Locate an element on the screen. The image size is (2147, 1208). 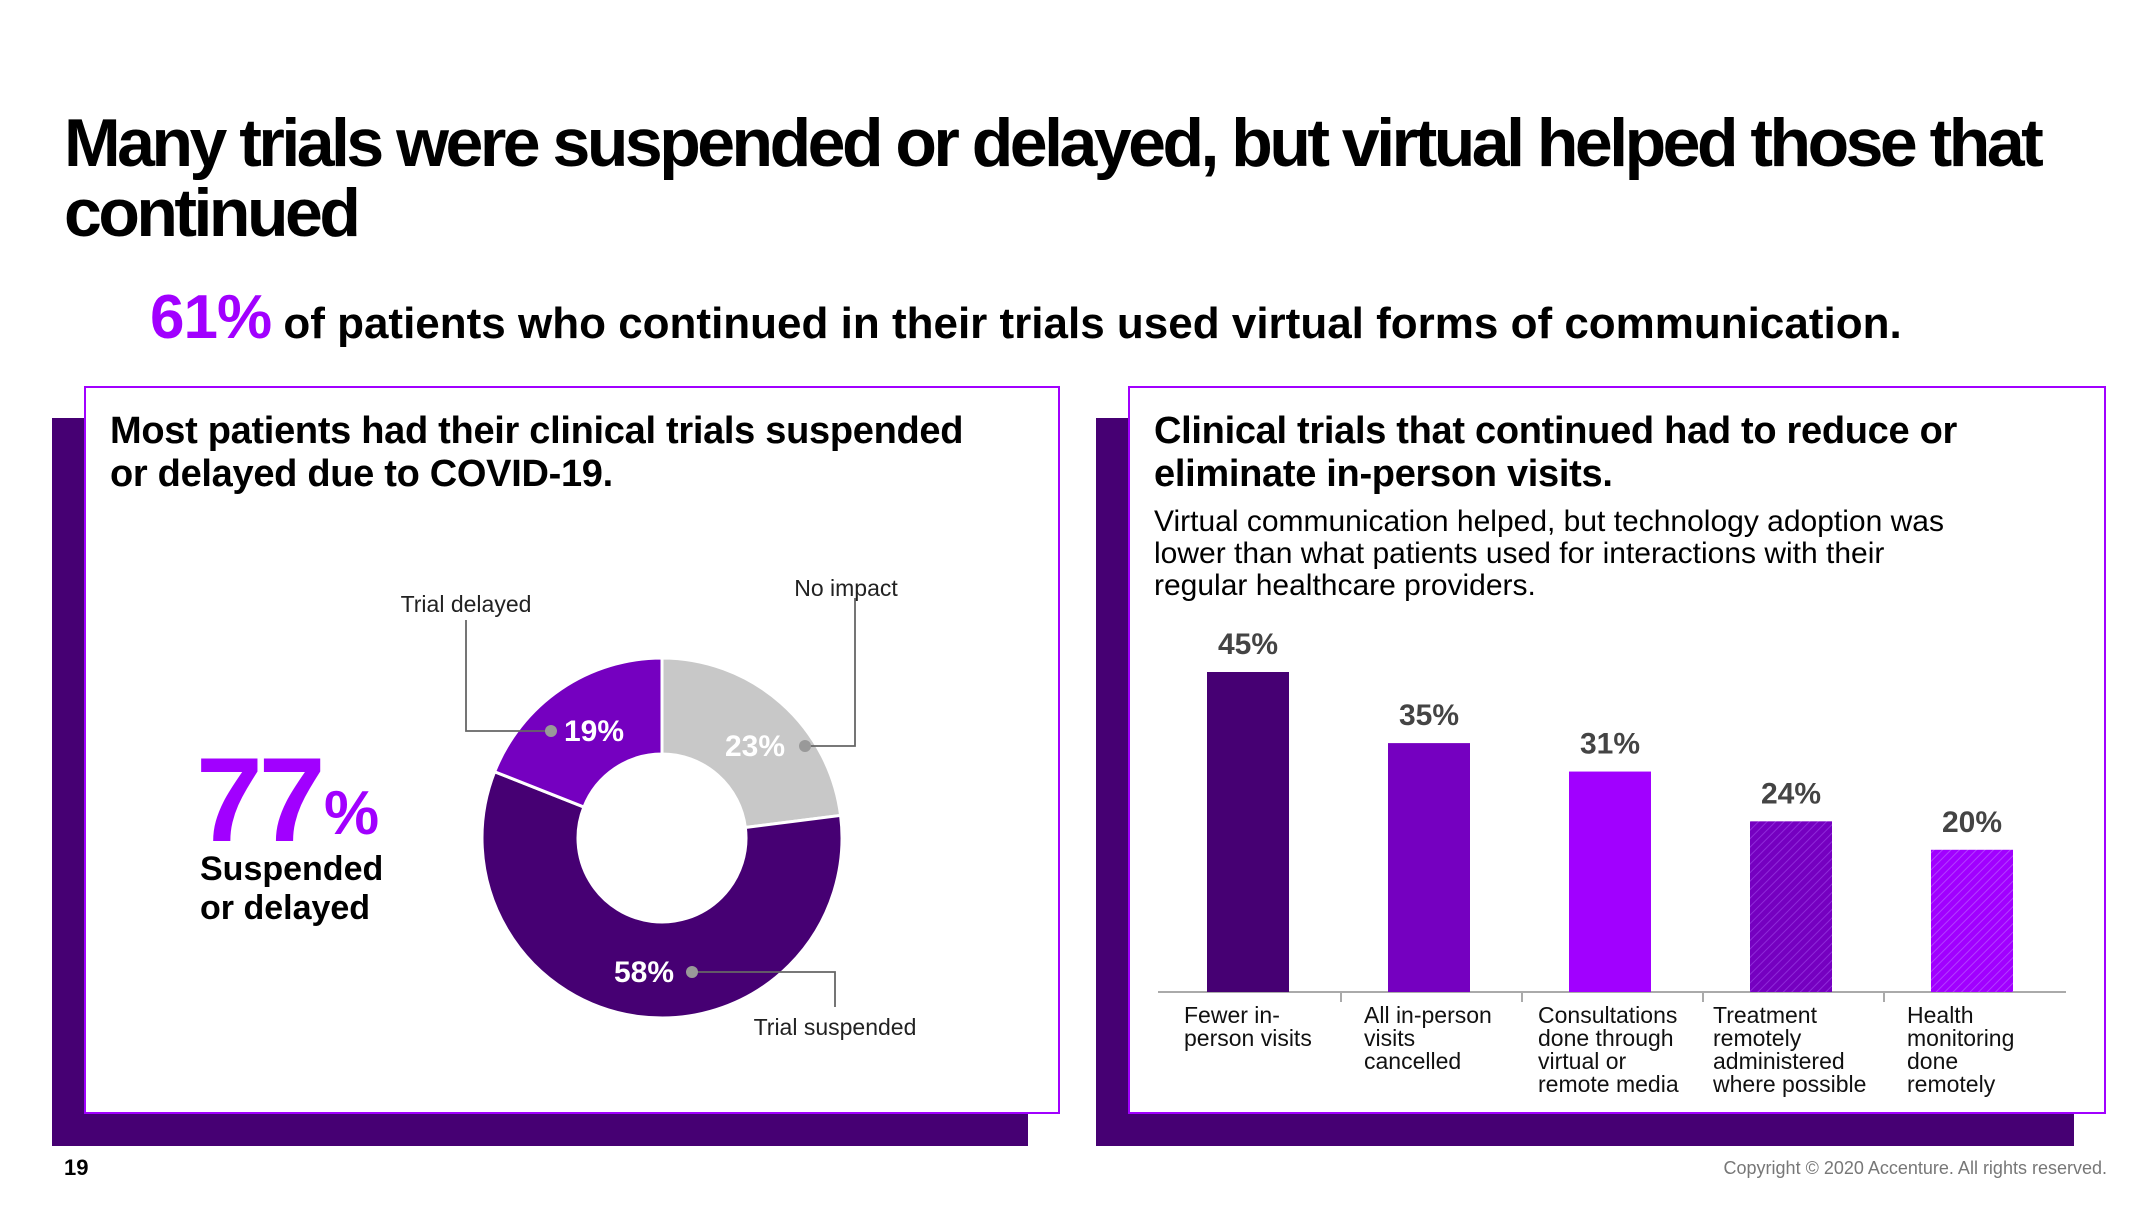
donut-slice-trial-suspended is located at coordinates (662, 894).